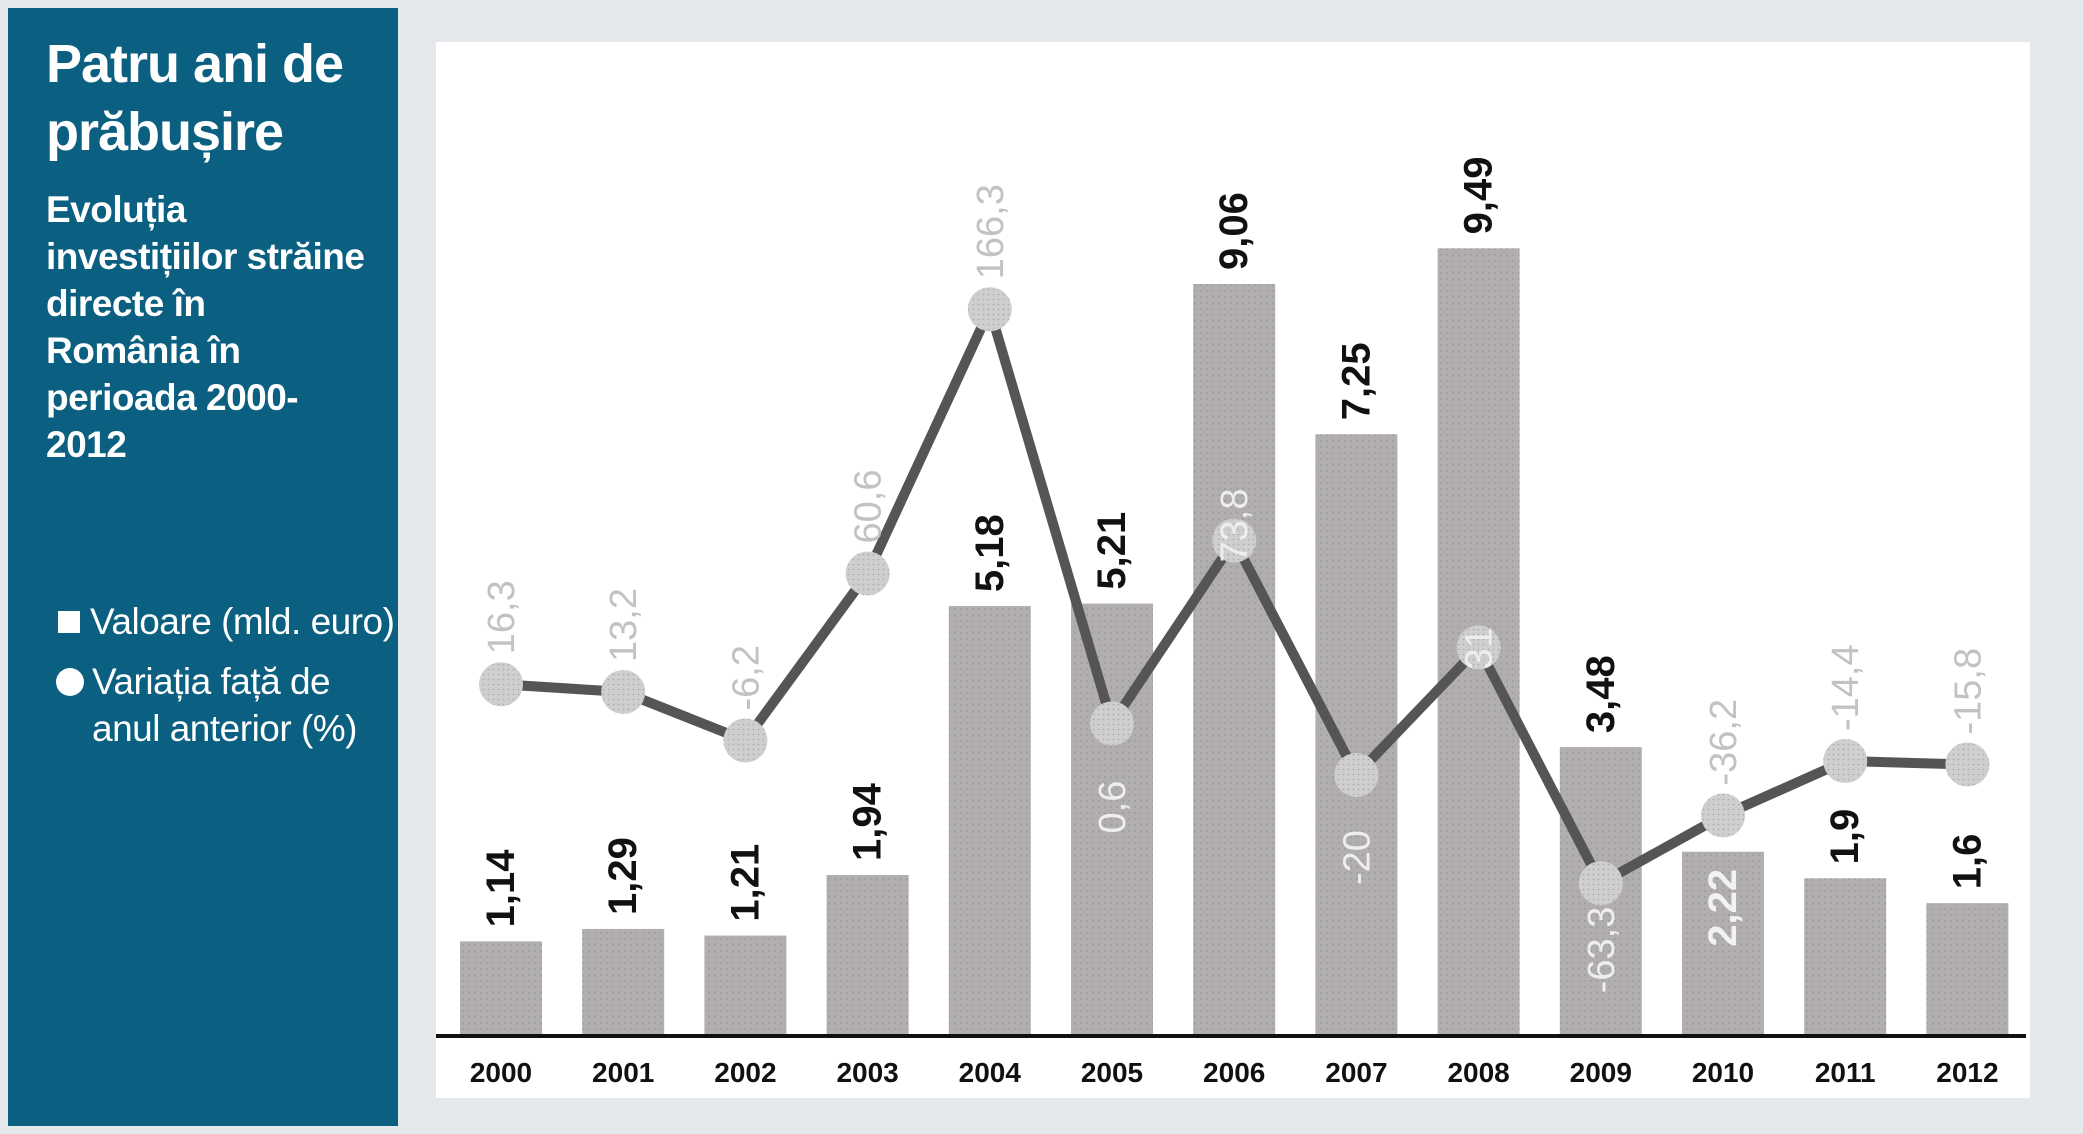 Image resolution: width=2083 pixels, height=1134 pixels. Describe the element at coordinates (1112, 1072) in the screenshot. I see `x-tick-2005: 2005` at that location.